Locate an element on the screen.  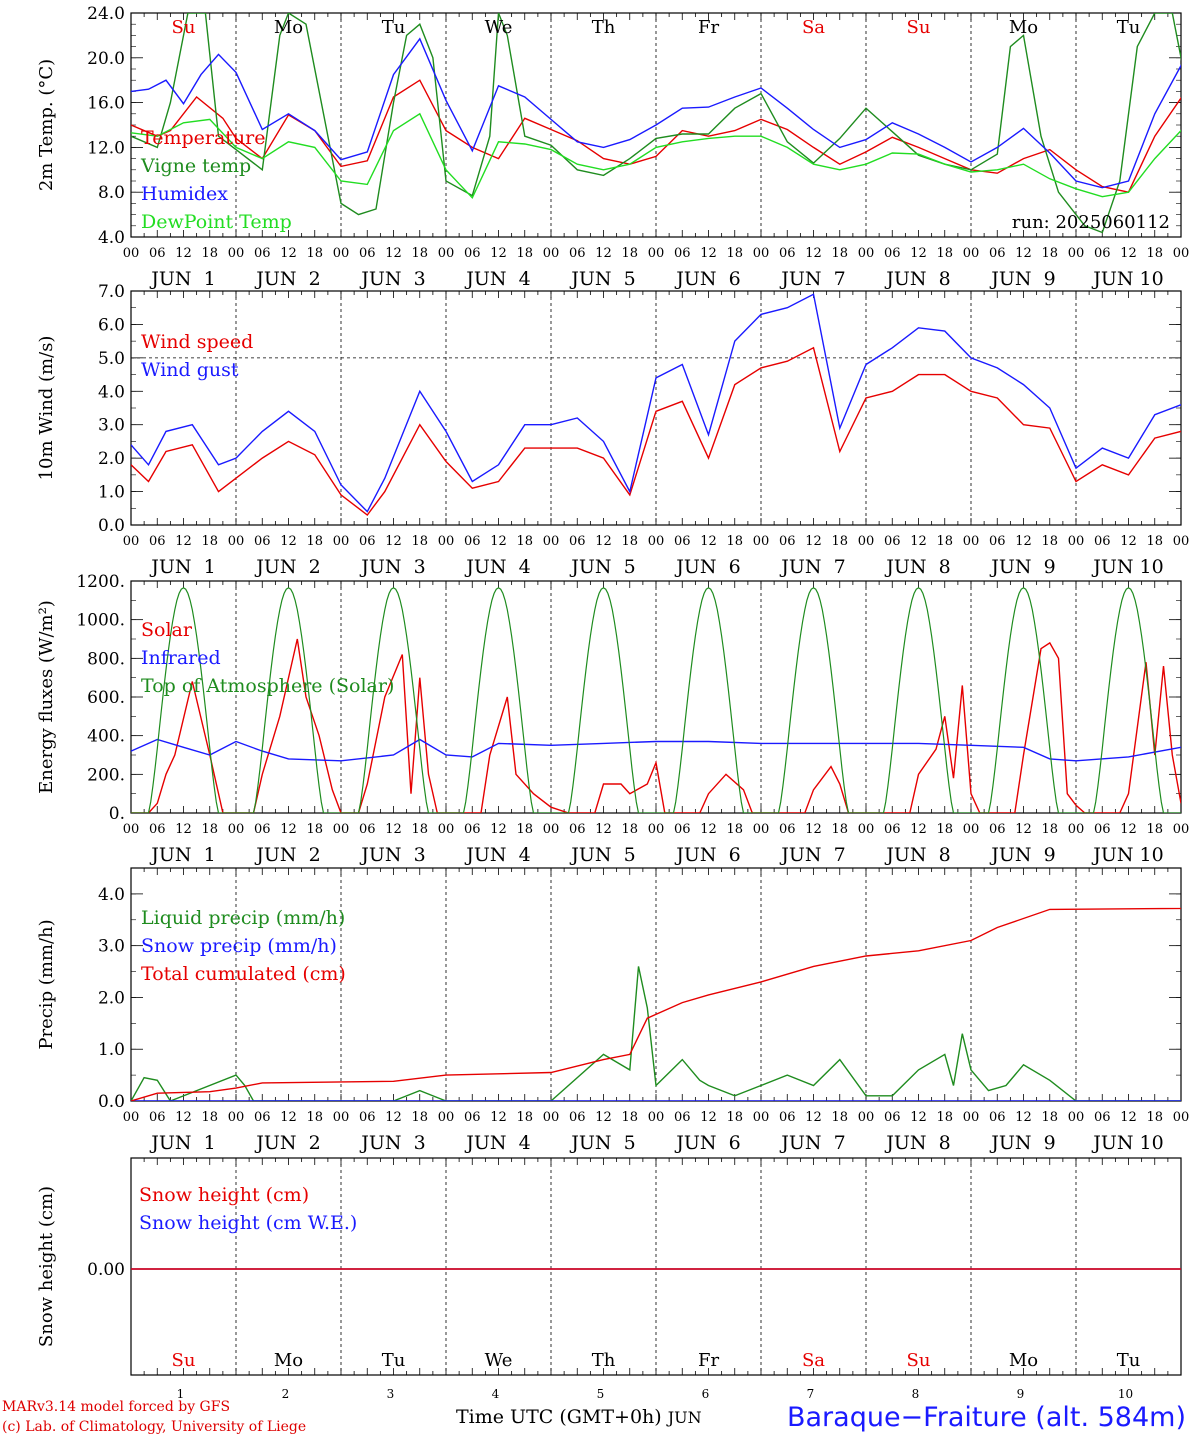
day-number: 2 is located at coordinates (286, 1394).